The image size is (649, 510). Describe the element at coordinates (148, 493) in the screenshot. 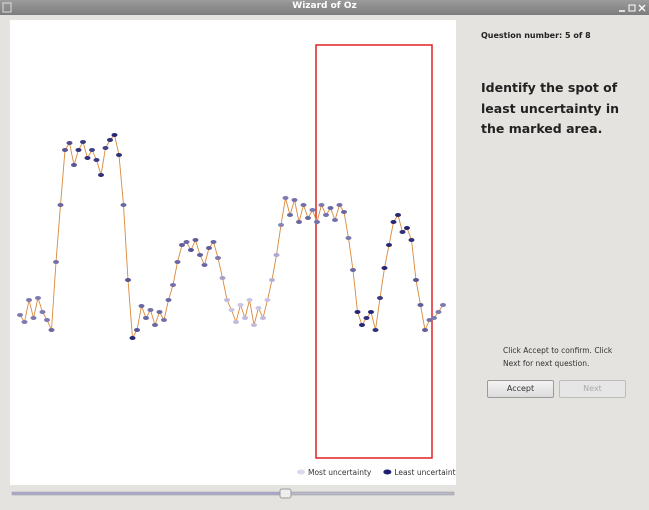

I see `slider-fill` at that location.